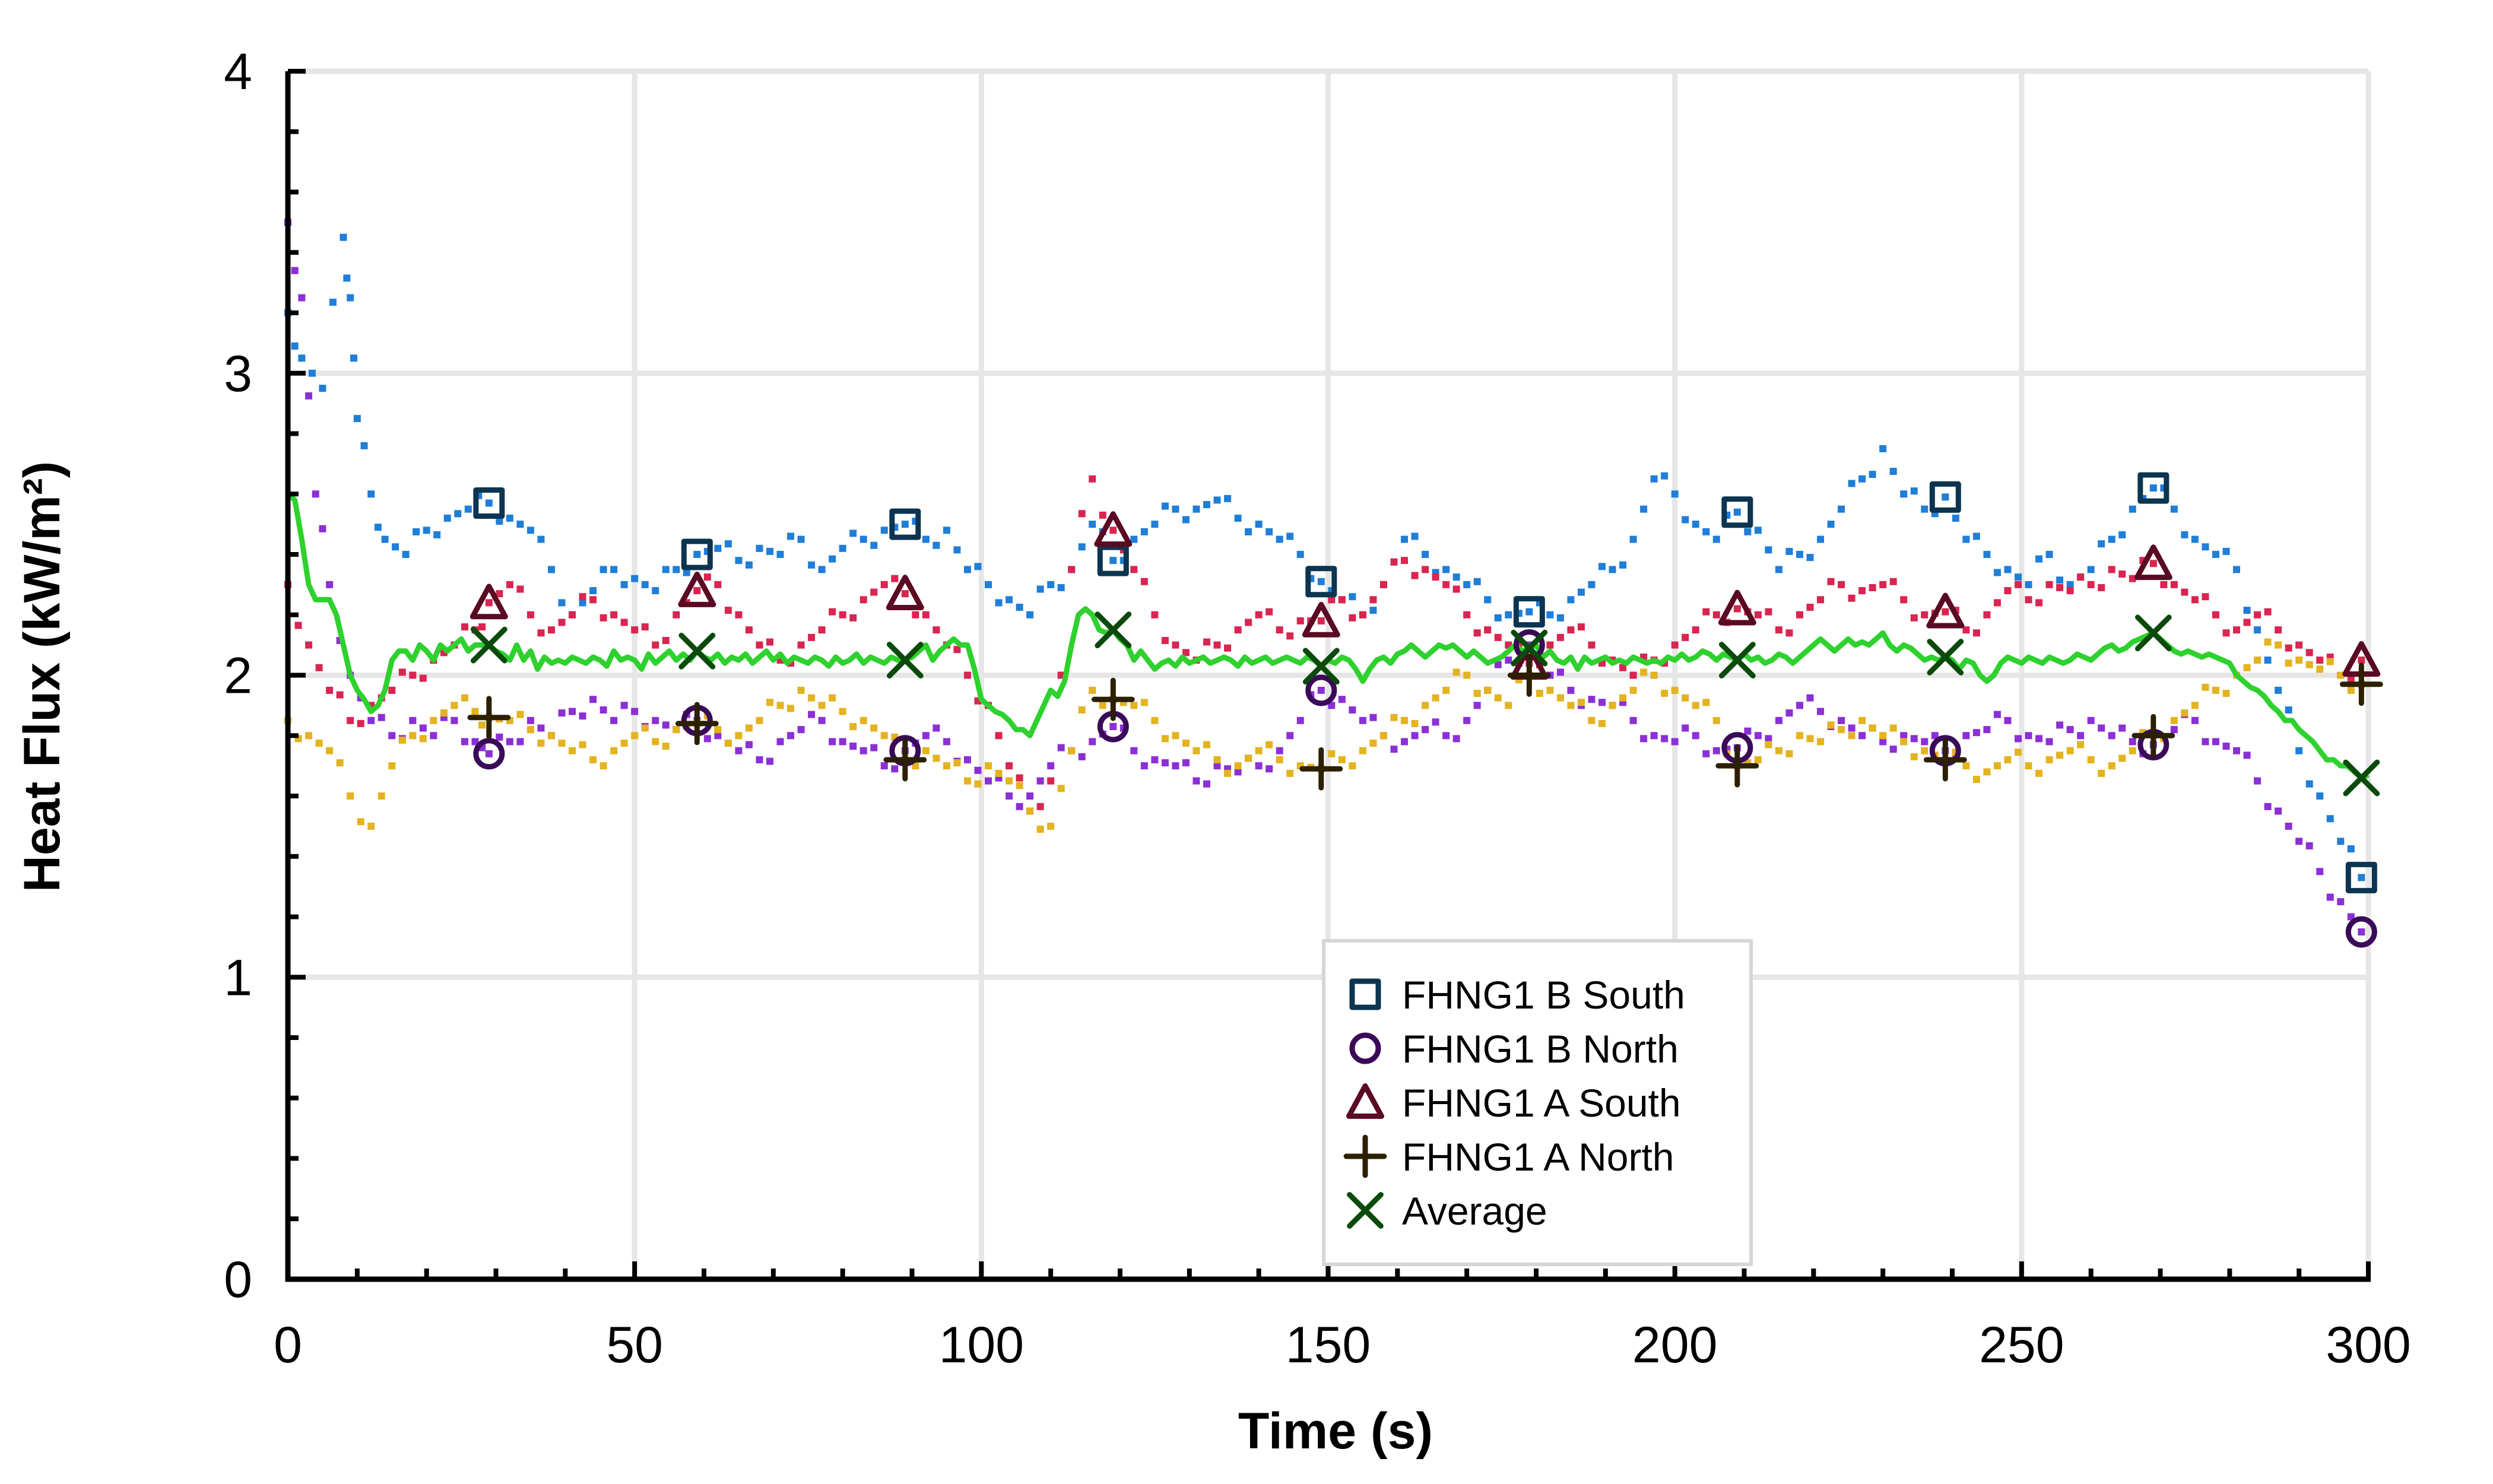 This screenshot has height=1484, width=2493. What do you see at coordinates (905, 660) in the screenshot?
I see `marker-average` at bounding box center [905, 660].